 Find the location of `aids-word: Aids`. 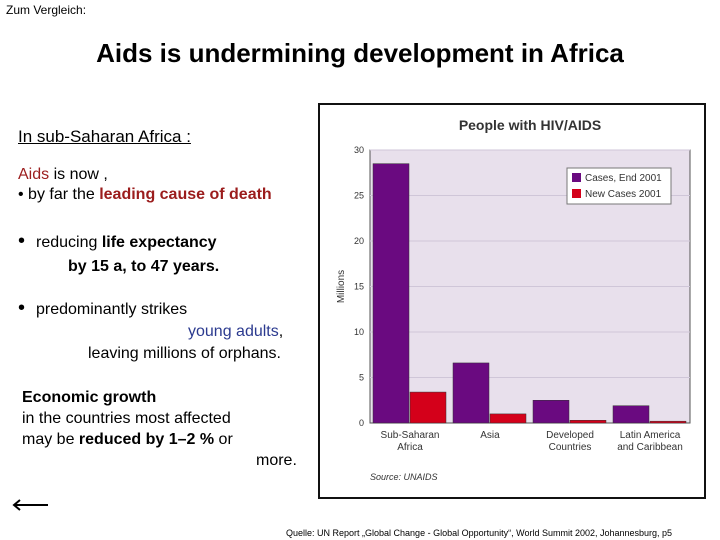

aids-word: Aids is located at coordinates (34, 174).